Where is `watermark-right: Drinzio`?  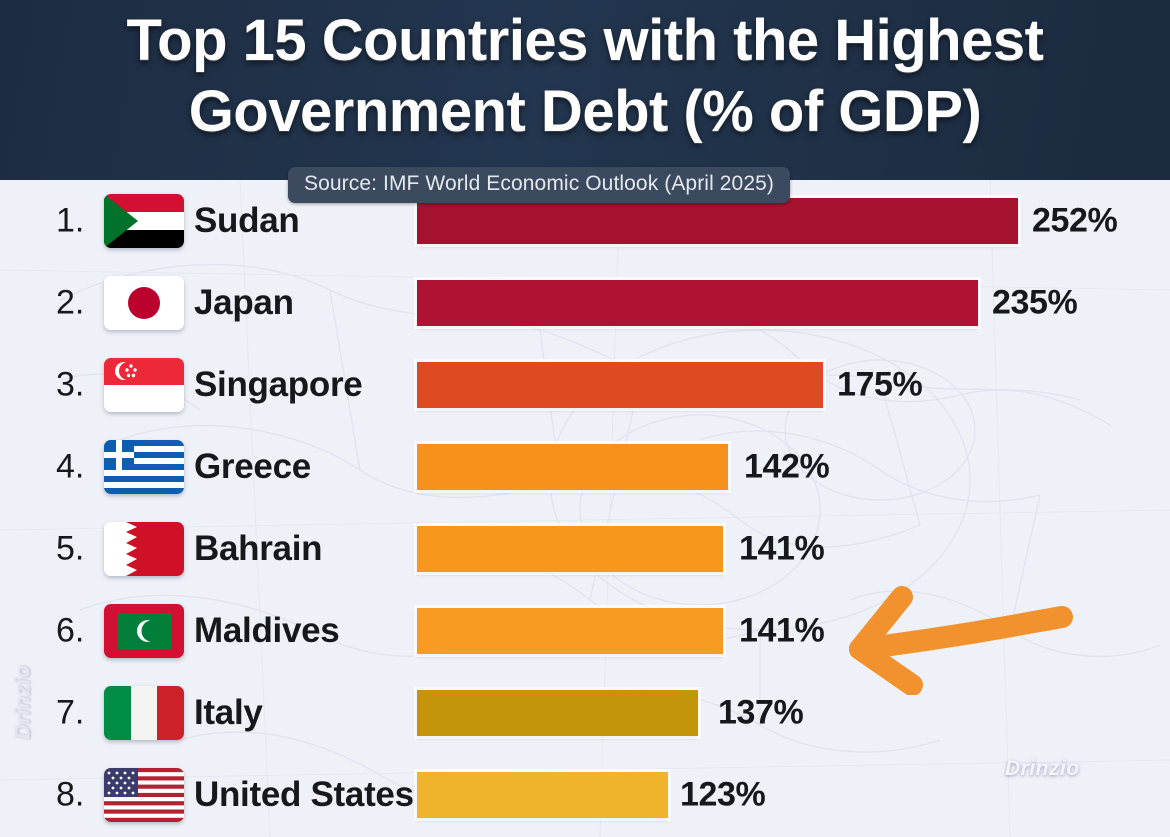
watermark-right: Drinzio is located at coordinates (1042, 768).